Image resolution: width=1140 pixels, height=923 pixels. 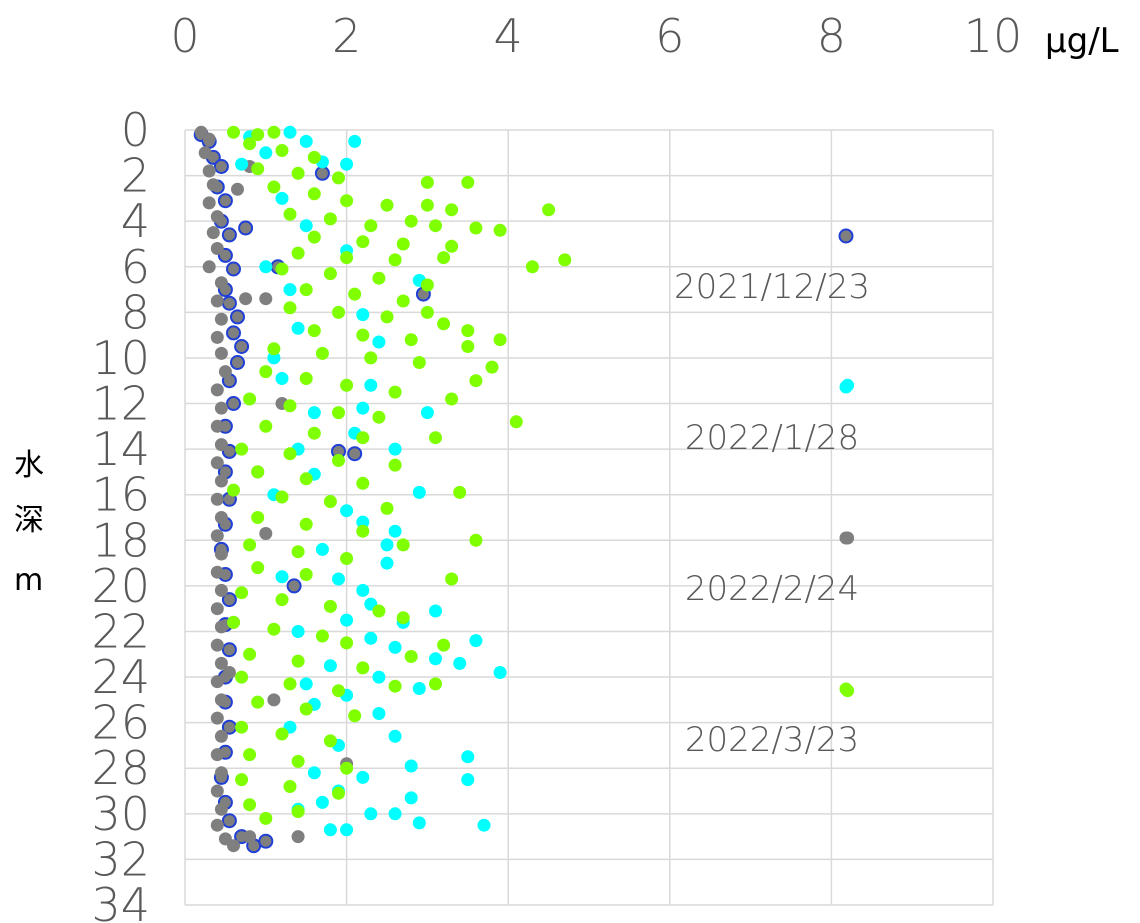 I want to click on y-tick-label: 26, so click(x=120, y=723).